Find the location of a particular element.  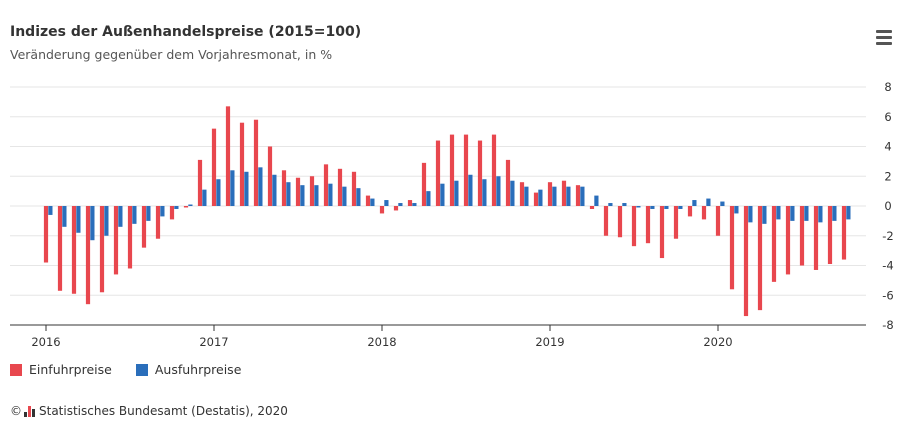

legend-item-ausfuhrpreise: Ausfuhrpreise is located at coordinates (188, 369).